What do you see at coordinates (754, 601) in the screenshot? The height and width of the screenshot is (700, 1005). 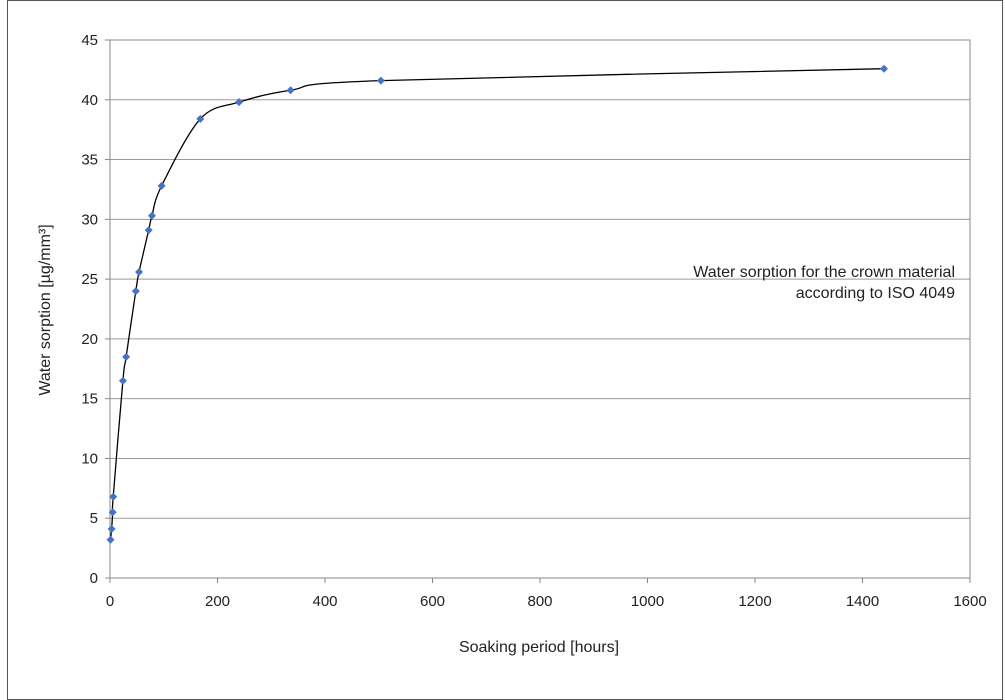 I see `x-tick-label: 1200` at bounding box center [754, 601].